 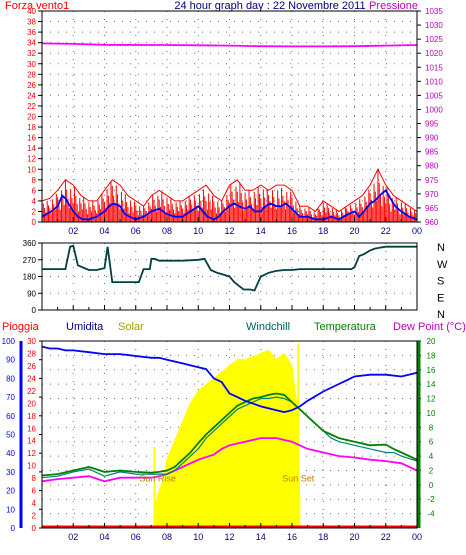 What do you see at coordinates (85, 327) in the screenshot?
I see `humidity-label: Umidita` at bounding box center [85, 327].